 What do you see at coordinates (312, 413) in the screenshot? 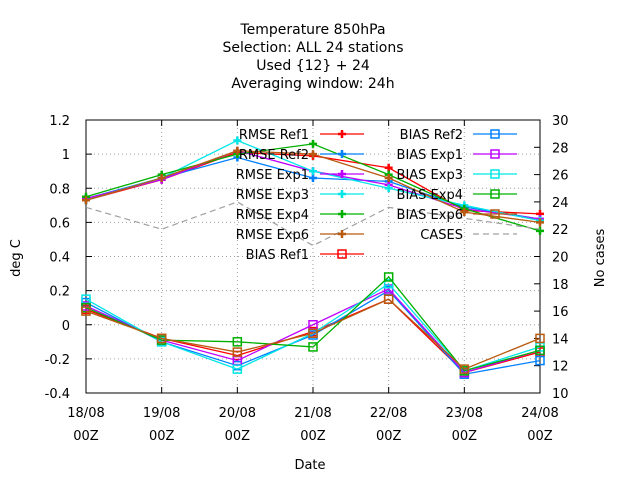
I see `x-tick-label-date: 21/08` at bounding box center [312, 413].